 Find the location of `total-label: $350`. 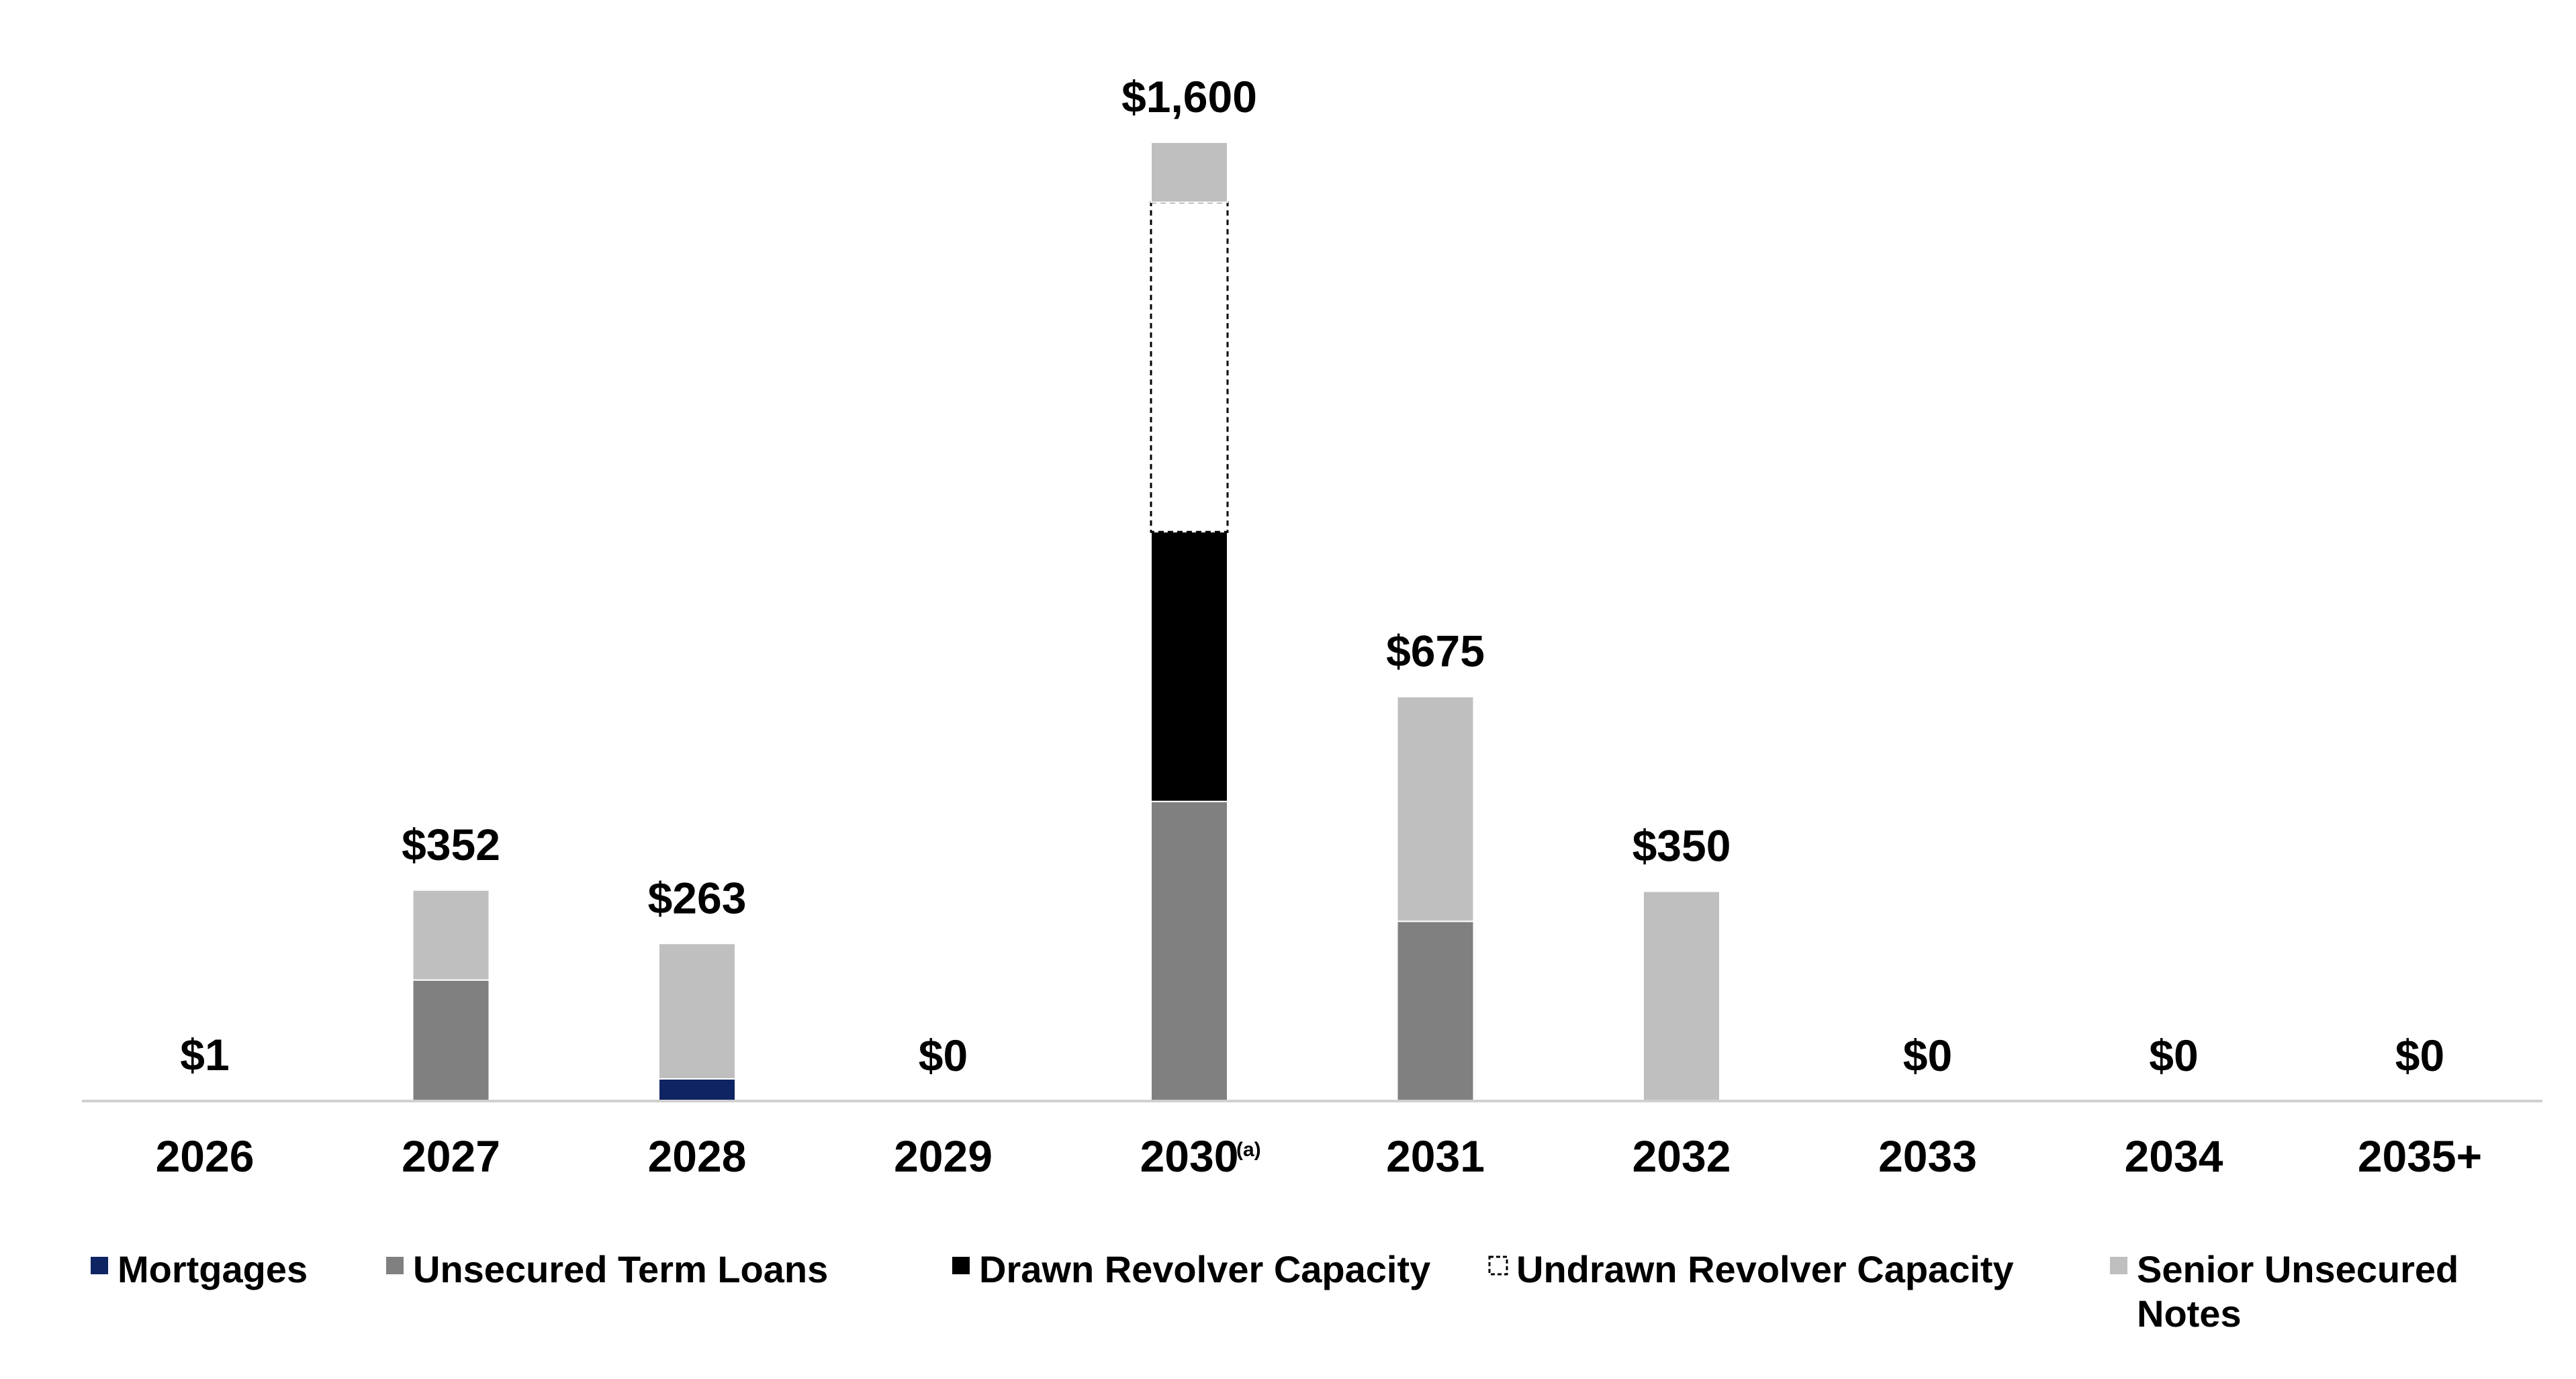

total-label: $350 is located at coordinates (1681, 846).